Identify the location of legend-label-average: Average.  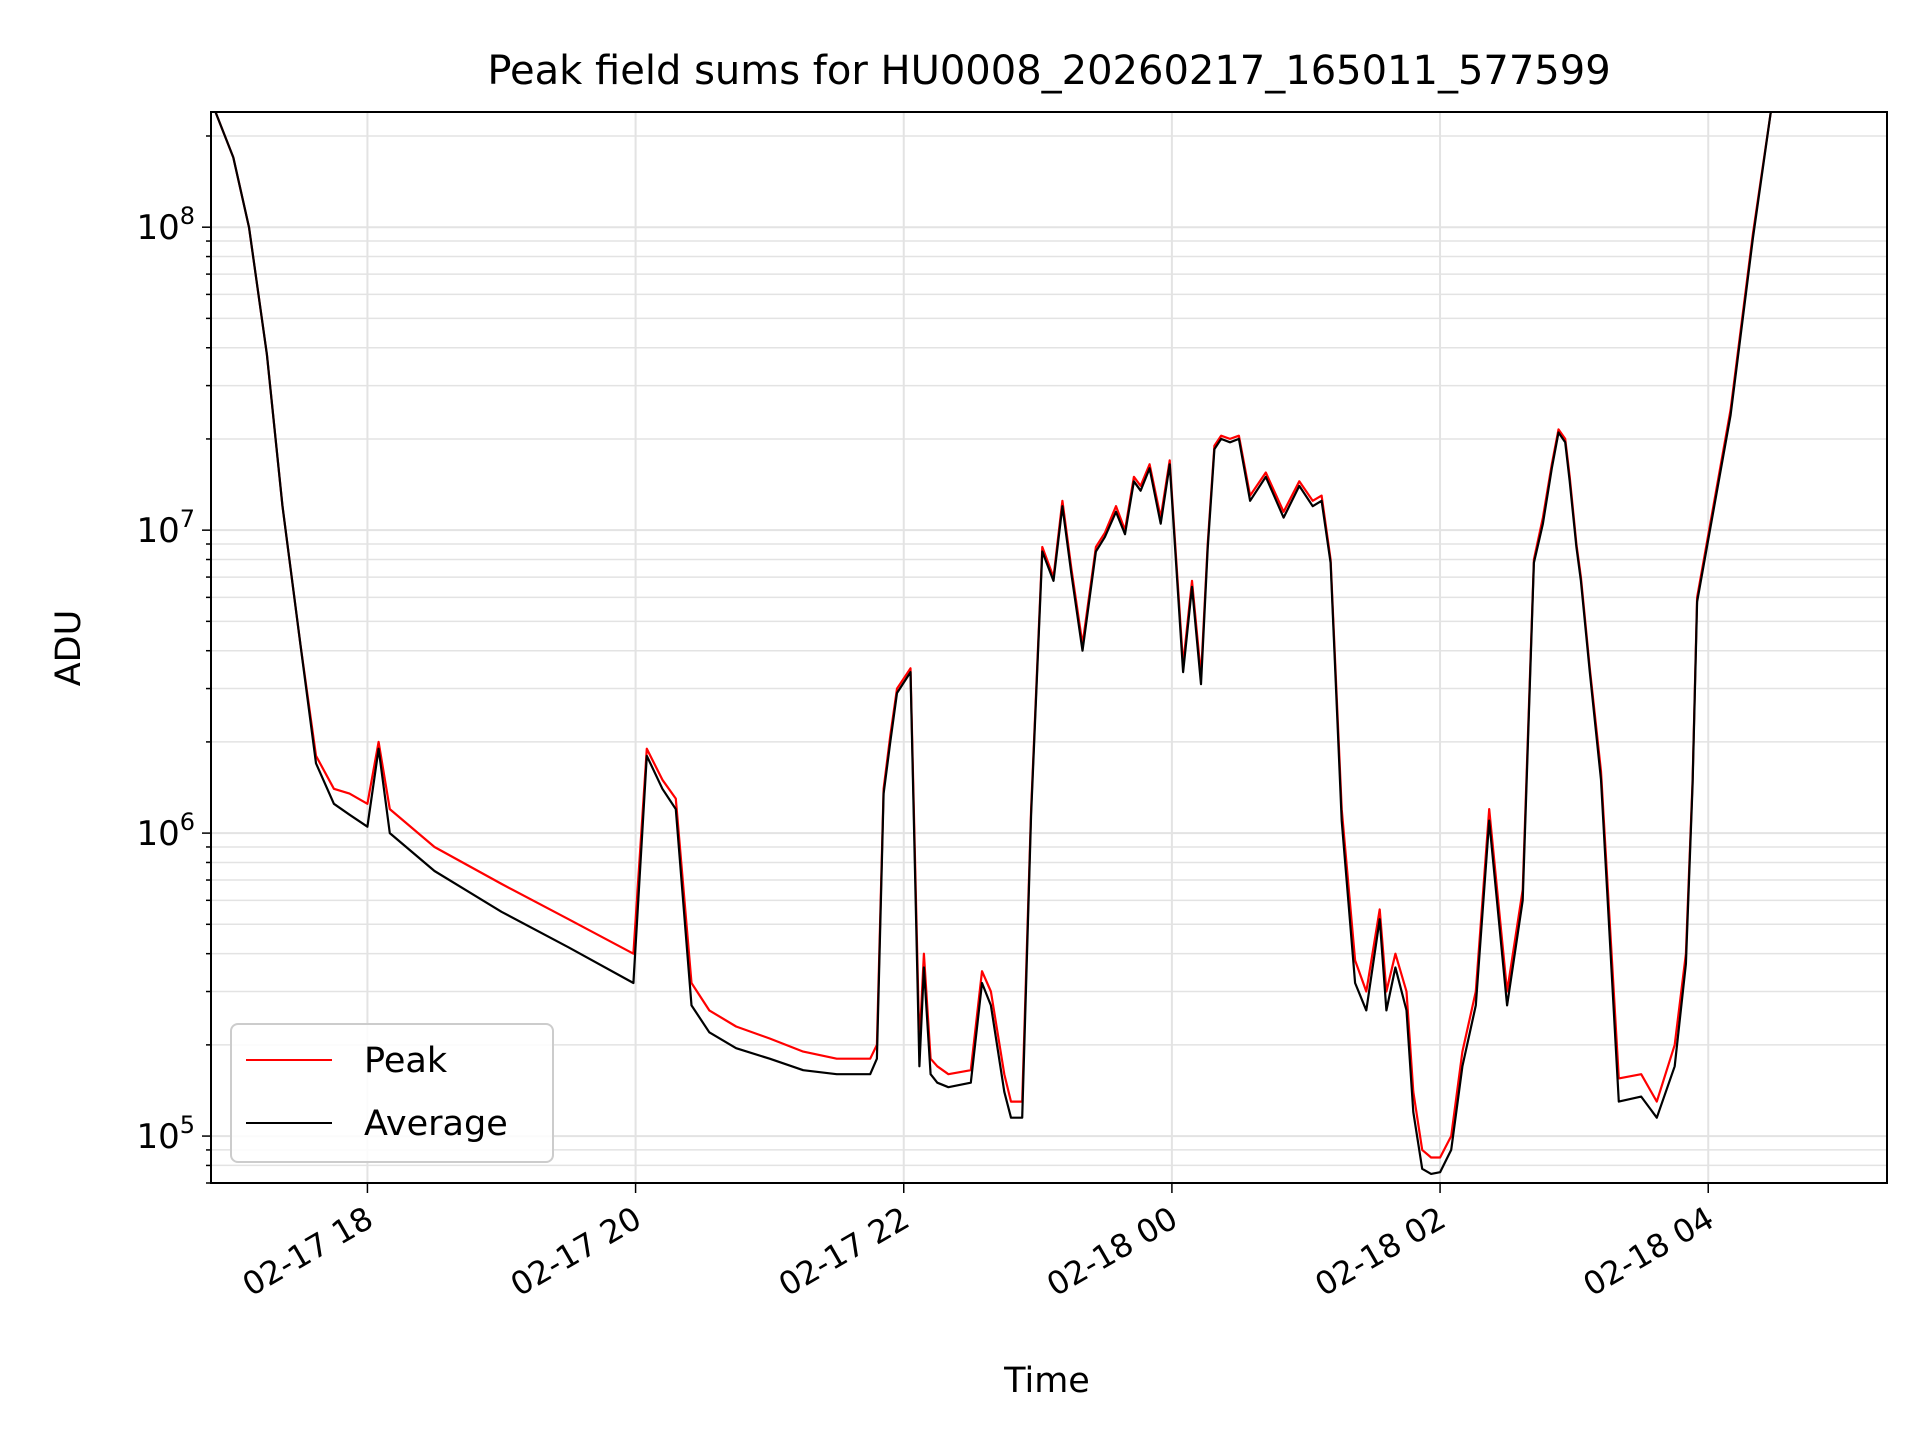
(436, 1124).